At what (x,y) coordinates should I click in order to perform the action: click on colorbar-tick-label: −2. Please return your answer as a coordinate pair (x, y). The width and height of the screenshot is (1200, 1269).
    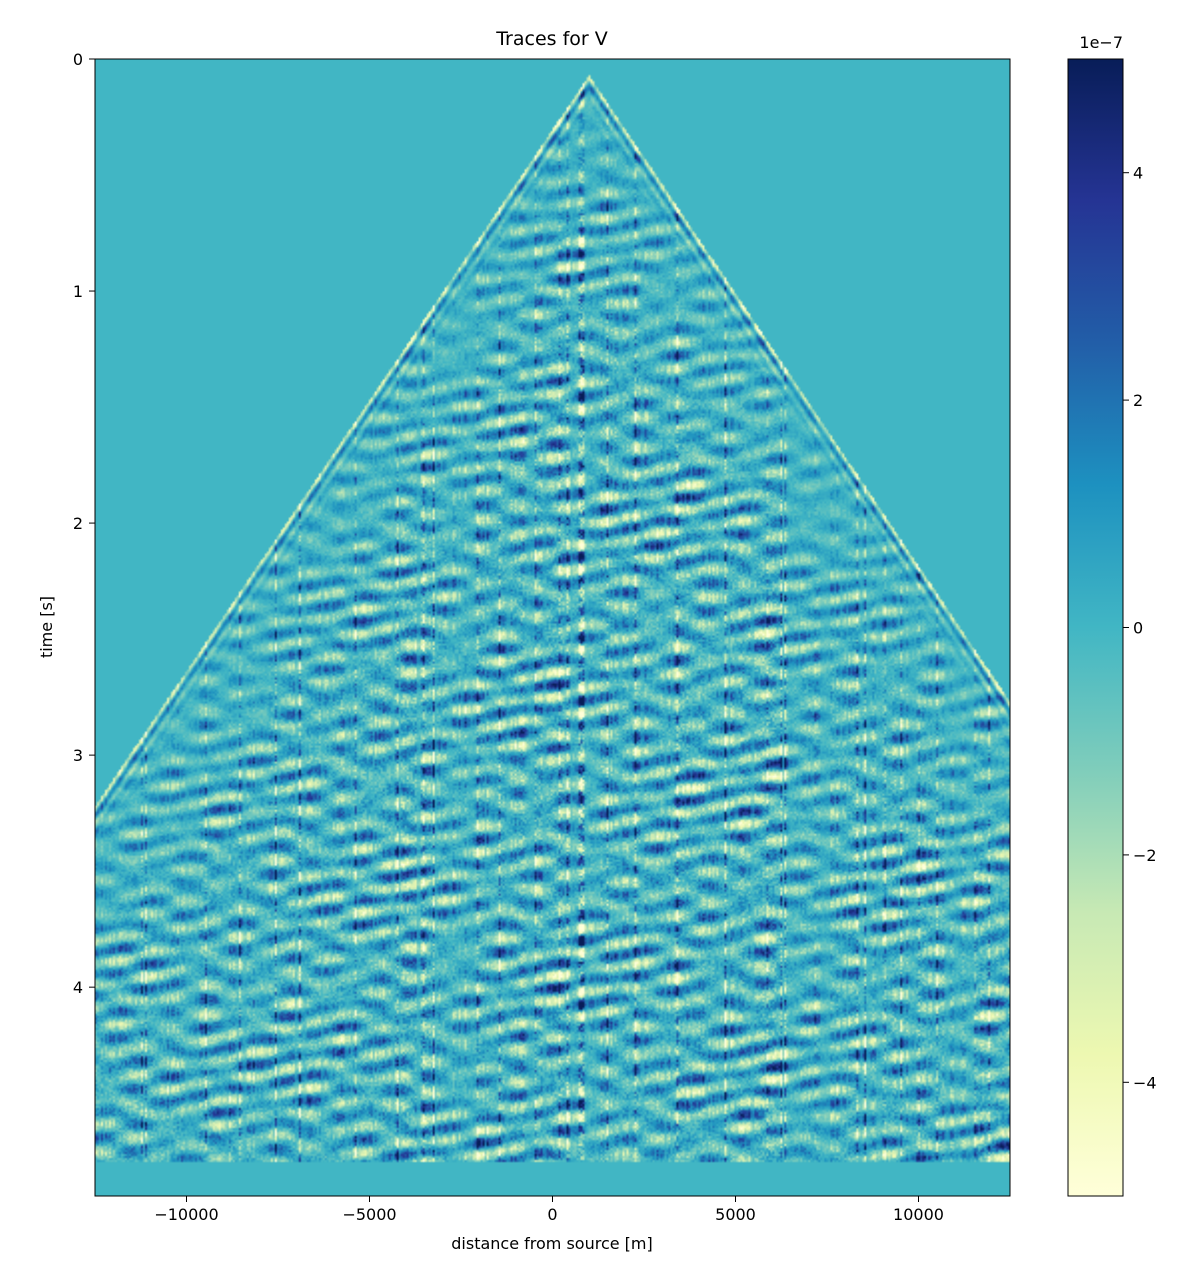
    Looking at the image, I should click on (1145, 855).